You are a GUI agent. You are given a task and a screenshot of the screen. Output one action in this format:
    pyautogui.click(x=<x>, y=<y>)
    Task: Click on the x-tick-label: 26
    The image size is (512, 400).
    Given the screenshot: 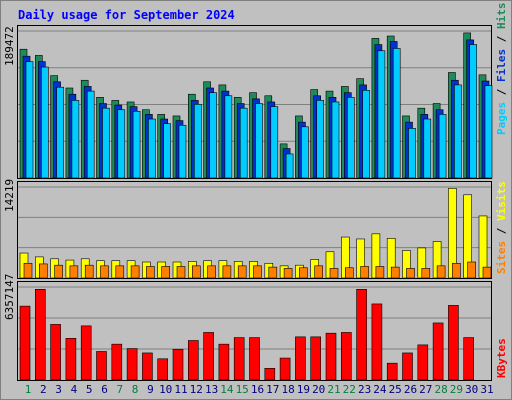 What is the action you would take?
    pyautogui.click(x=410, y=389)
    